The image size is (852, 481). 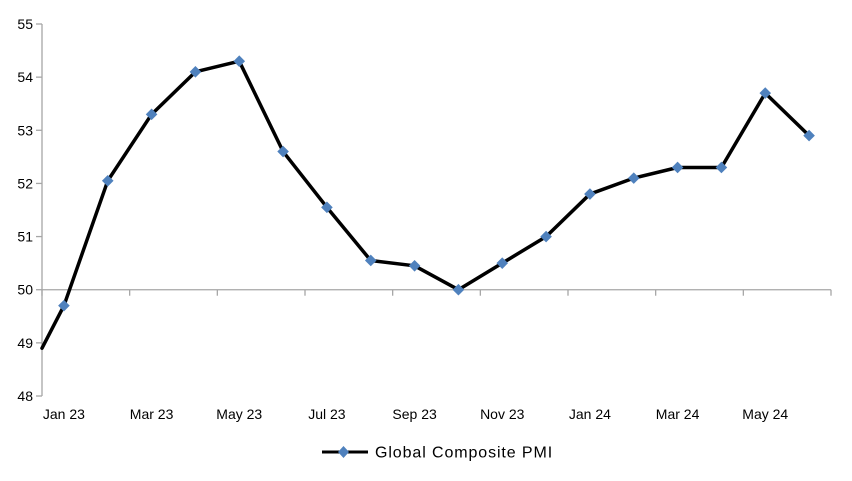 I want to click on legend-label: Global Composite PMI, so click(x=464, y=453).